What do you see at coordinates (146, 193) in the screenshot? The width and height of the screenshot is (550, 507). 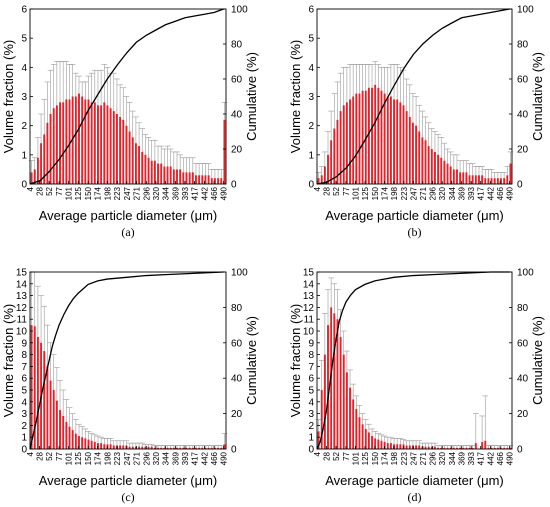 I see `x-tick-label: 296` at bounding box center [146, 193].